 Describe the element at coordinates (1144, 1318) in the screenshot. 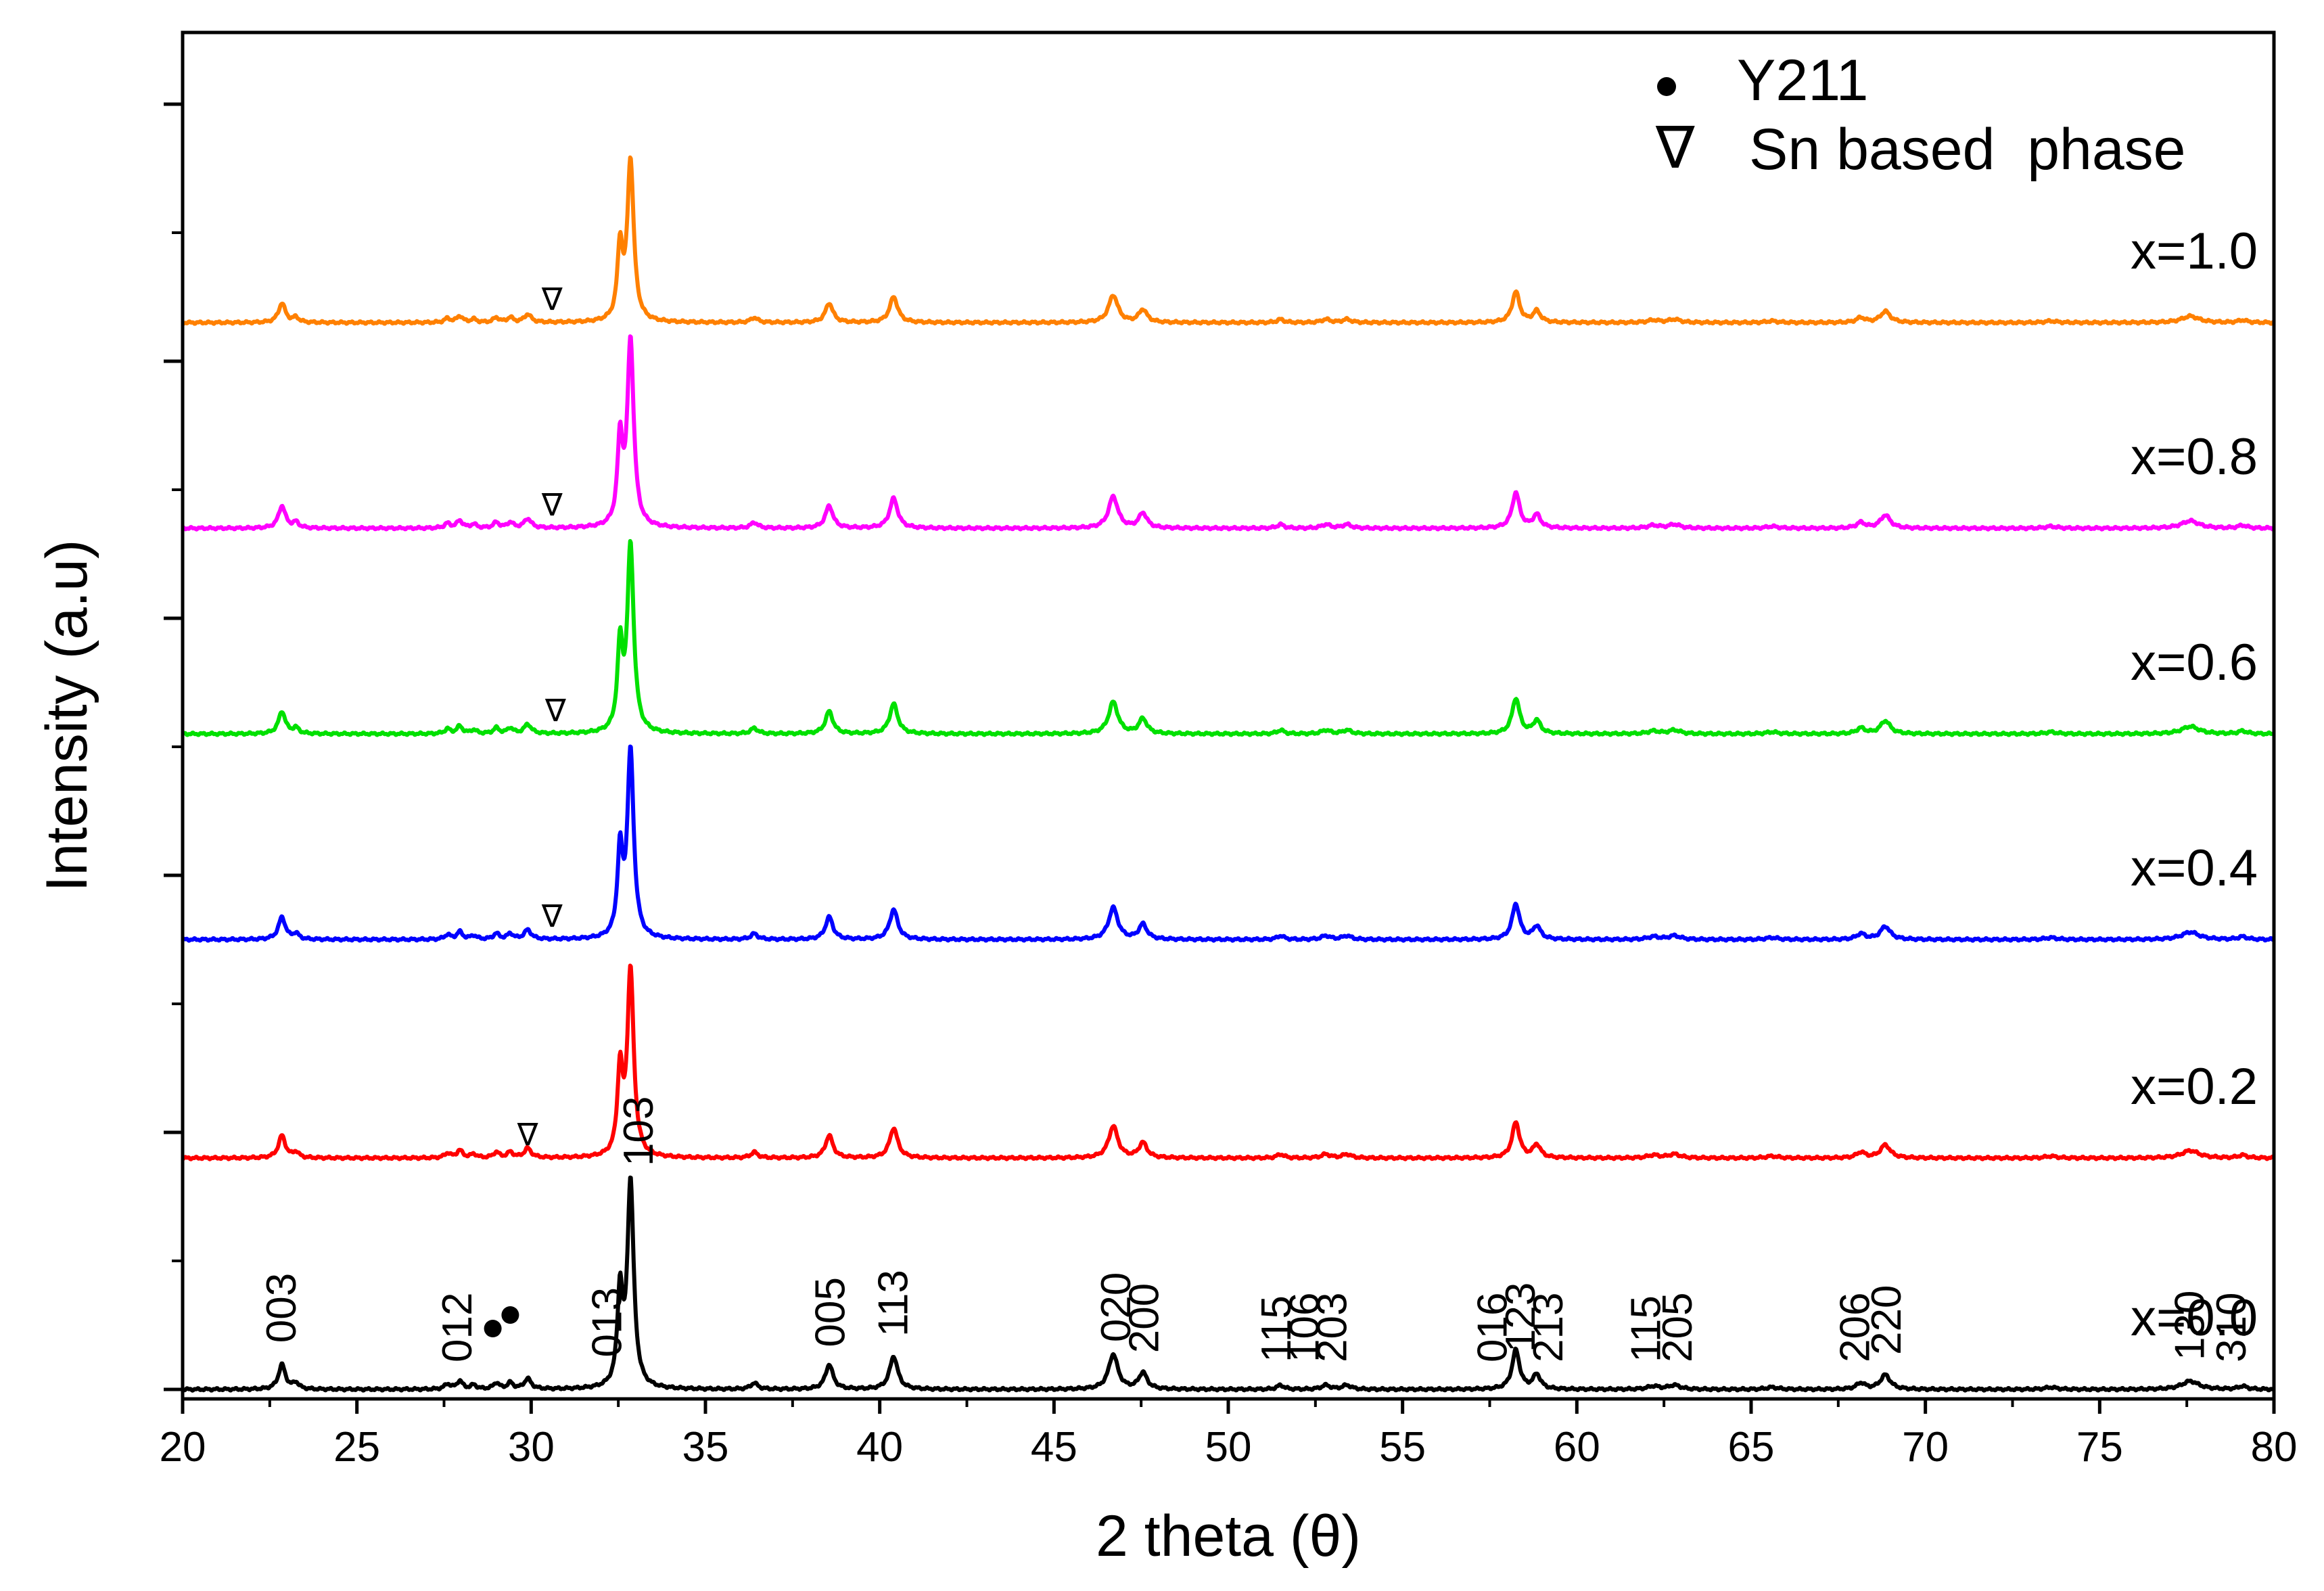

I see `hkl-label-200: 200` at that location.